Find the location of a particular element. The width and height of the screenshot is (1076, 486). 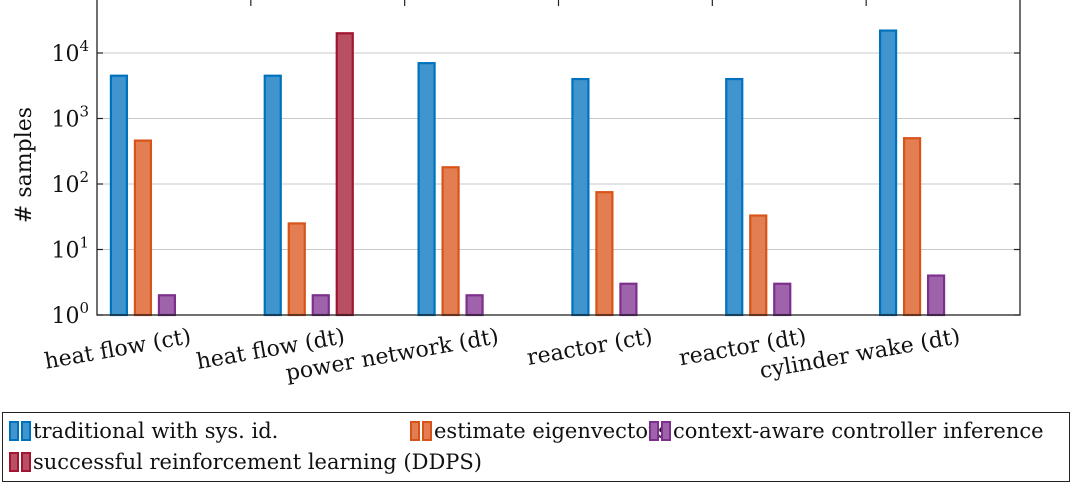

legend-item-eigenvectors: estimate eigenvectors is located at coordinates (539, 431).